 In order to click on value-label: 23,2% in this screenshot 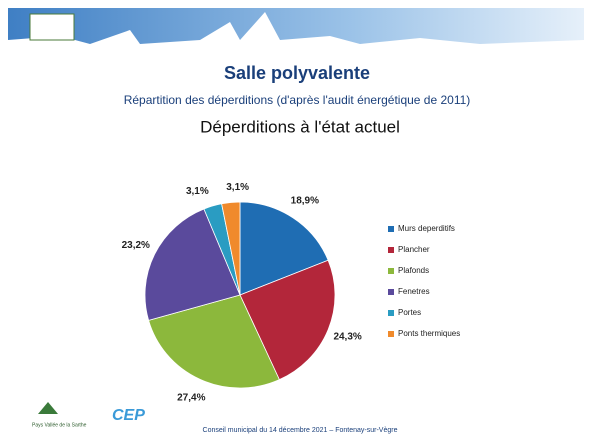, I will do `click(136, 245)`.